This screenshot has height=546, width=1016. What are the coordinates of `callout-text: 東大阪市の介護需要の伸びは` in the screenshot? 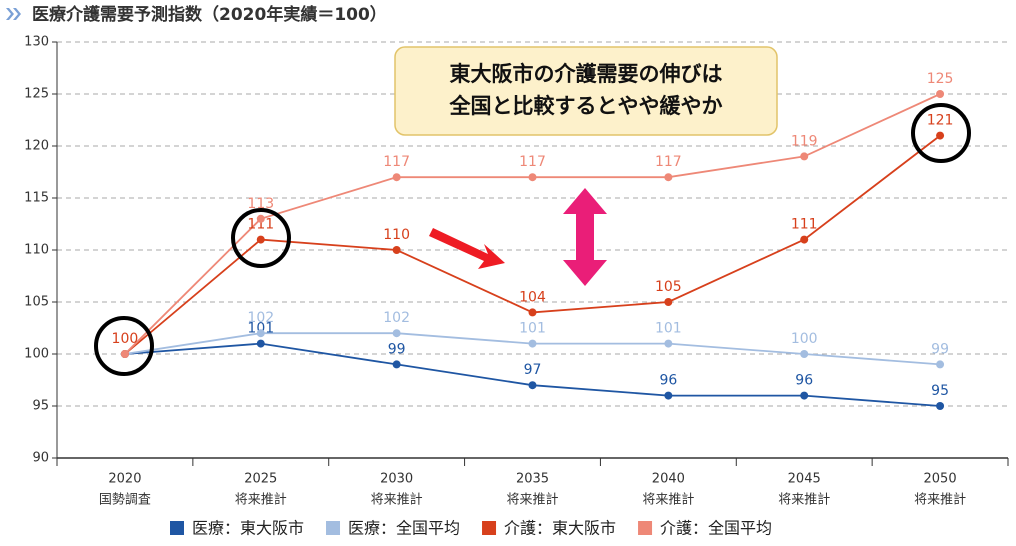 It's located at (586, 74).